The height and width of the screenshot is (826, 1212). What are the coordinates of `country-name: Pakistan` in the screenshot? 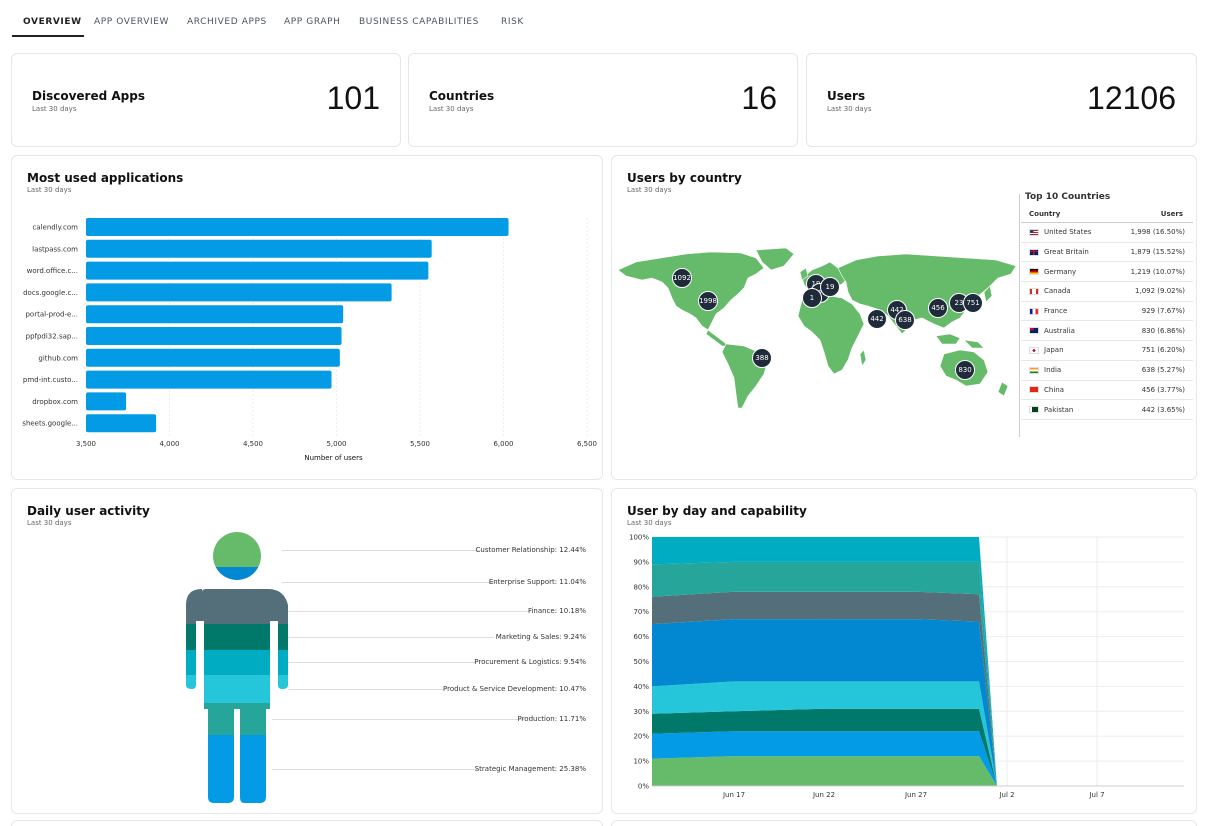 It's located at (1059, 409).